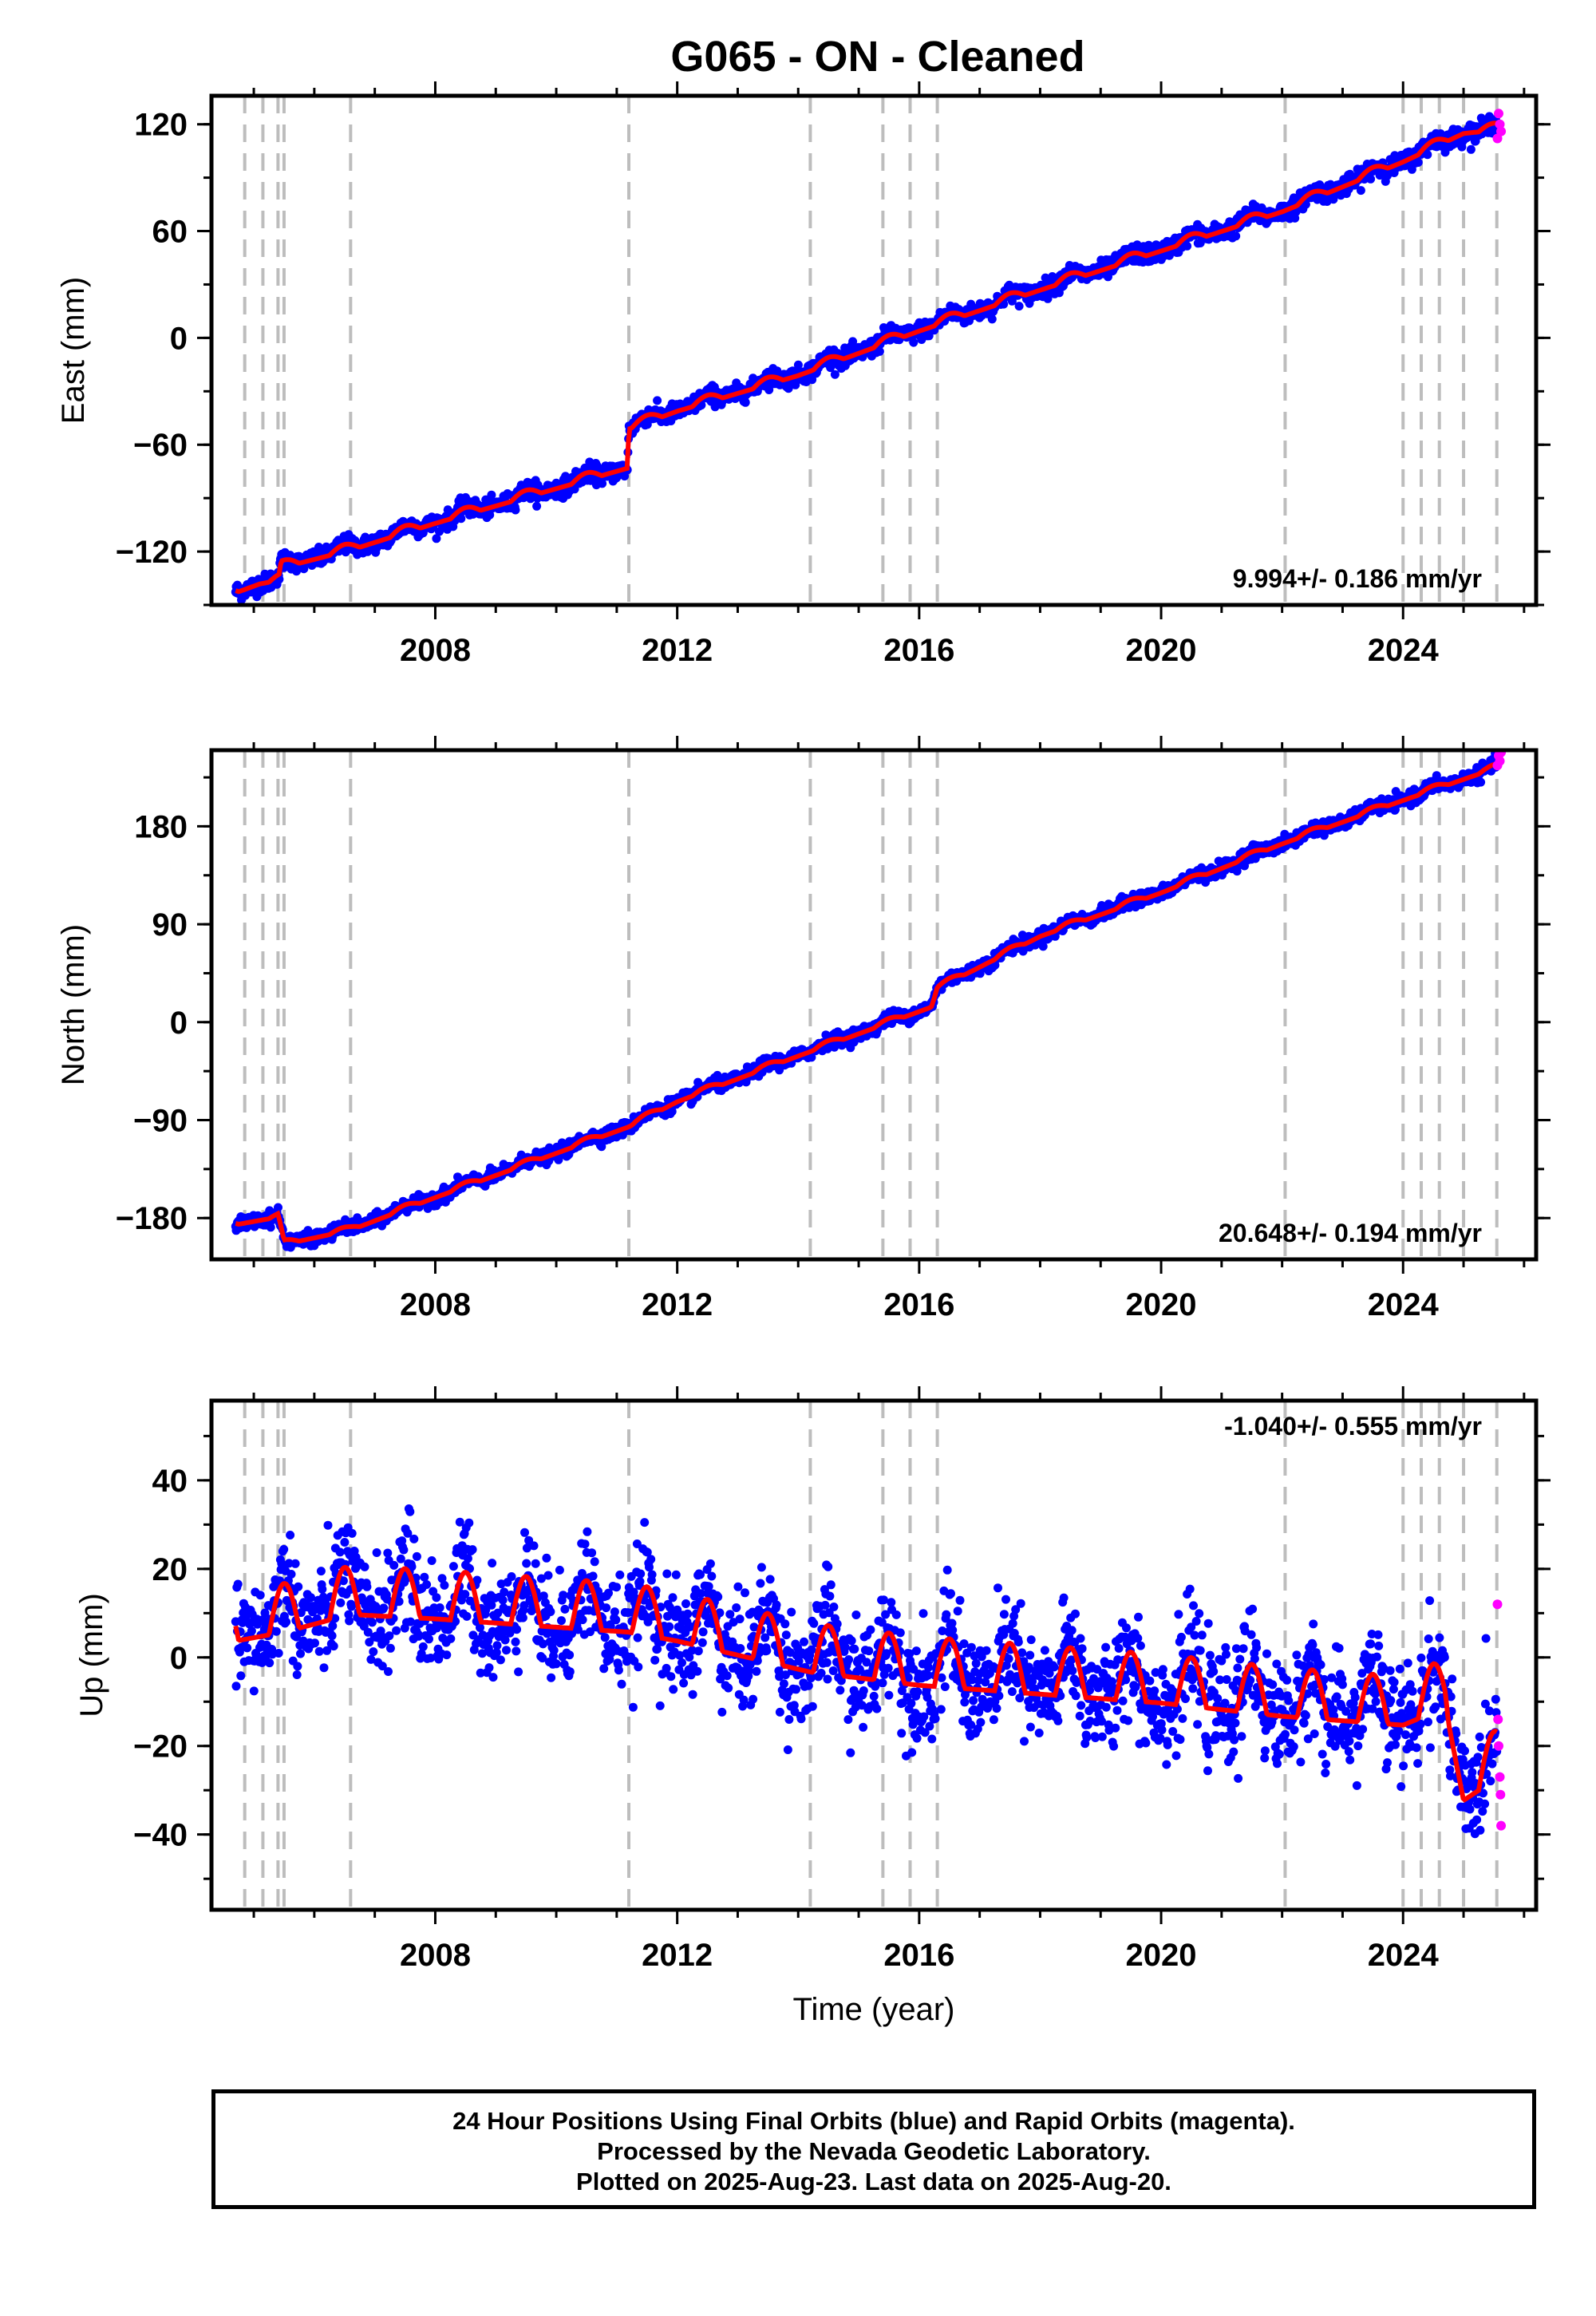  What do you see at coordinates (160, 445) in the screenshot?
I see `east-ytick-label--60: −60` at bounding box center [160, 445].